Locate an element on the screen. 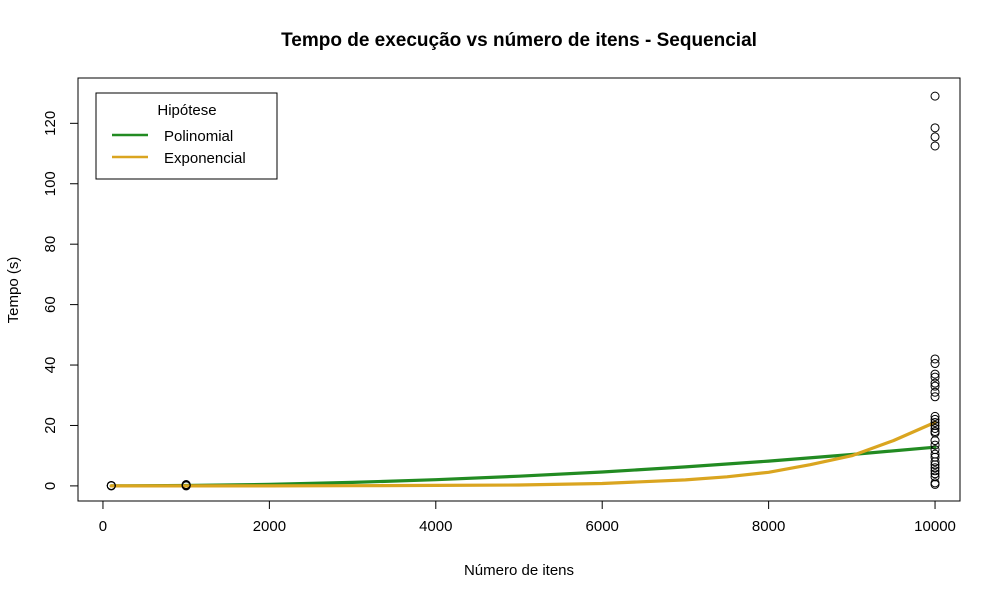 The width and height of the screenshot is (1000, 600). y-tick-label: 100 is located at coordinates (50, 183).